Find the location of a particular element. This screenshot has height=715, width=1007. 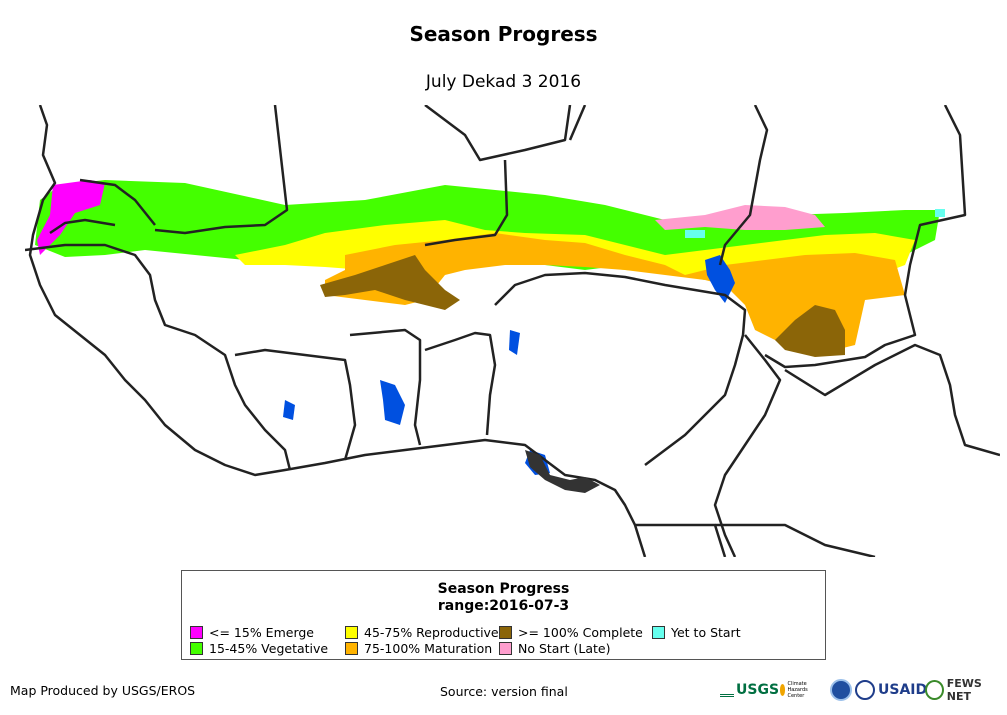

coast-highlight is located at coordinates (562, 471).